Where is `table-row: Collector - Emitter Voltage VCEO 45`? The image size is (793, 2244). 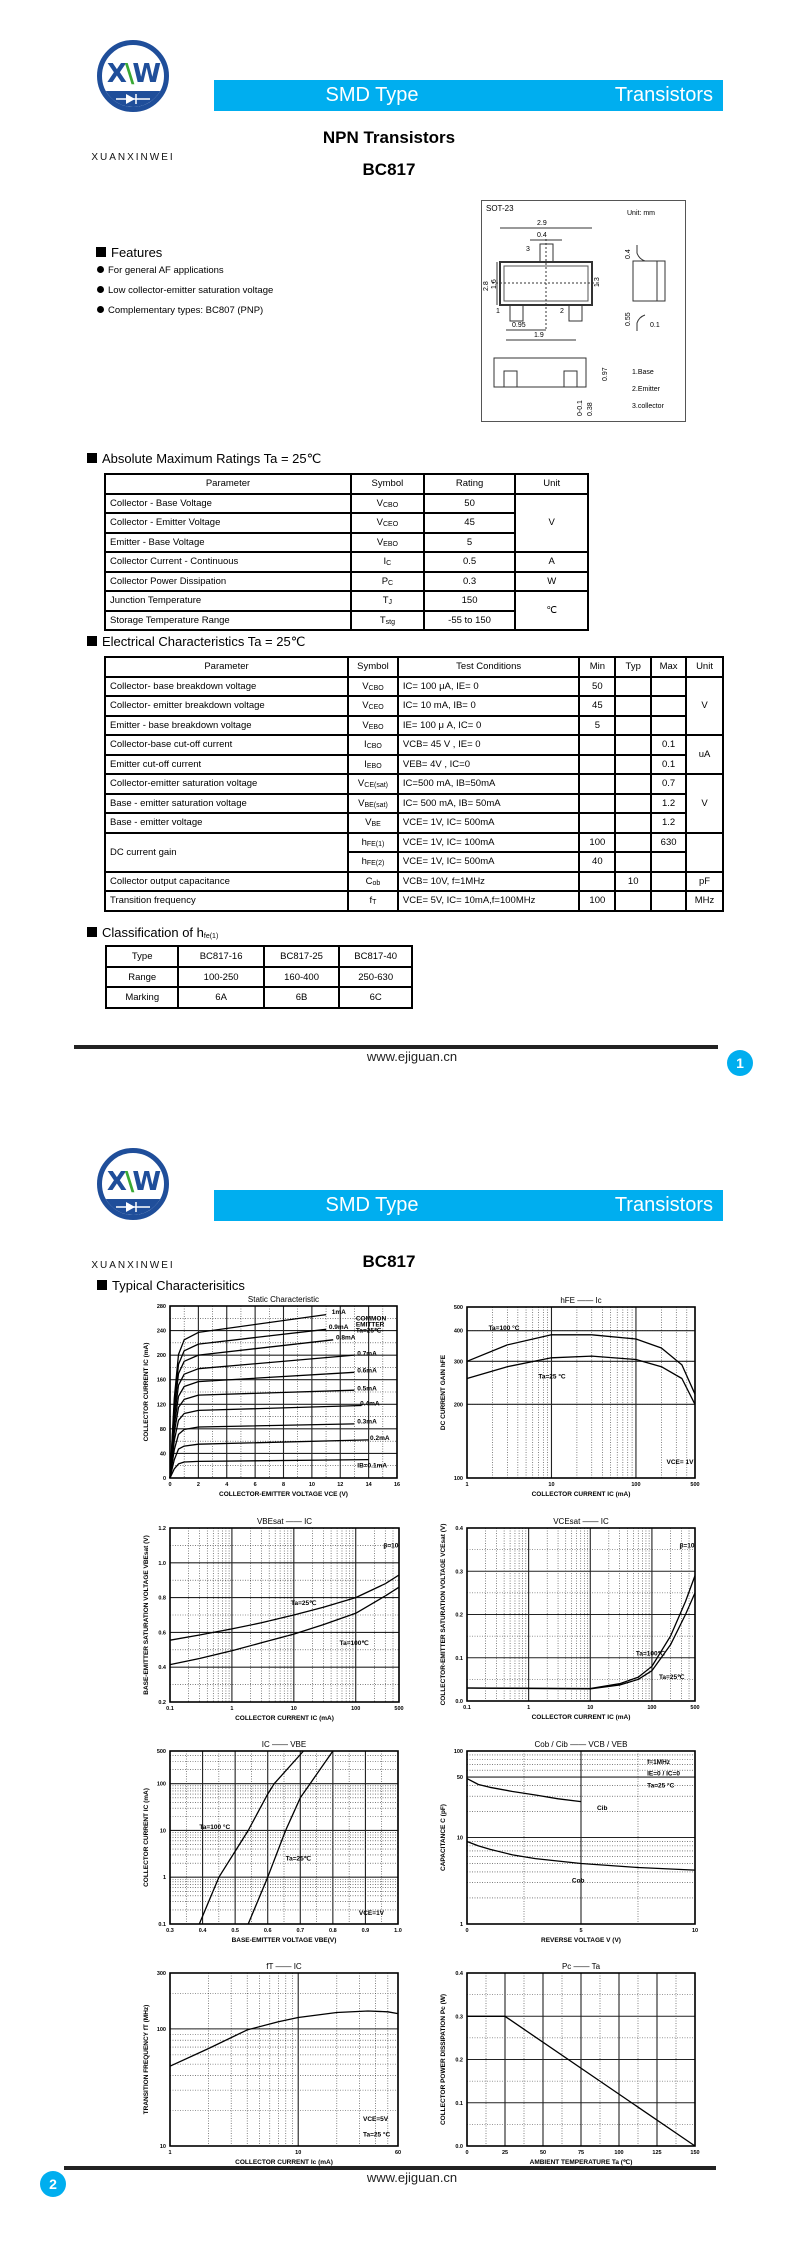 table-row: Collector - Emitter Voltage VCEO 45 is located at coordinates (345, 523).